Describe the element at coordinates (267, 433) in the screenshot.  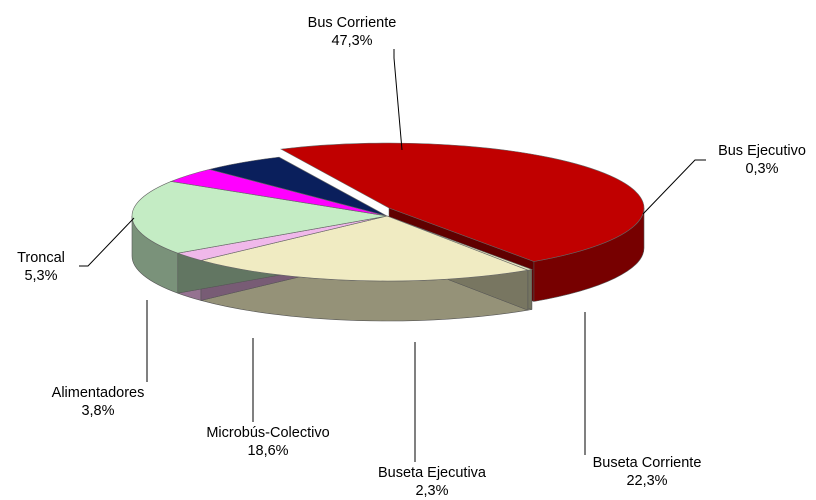
I see `slice-label-microbus-colectivo: Microbús-Colectivo` at that location.